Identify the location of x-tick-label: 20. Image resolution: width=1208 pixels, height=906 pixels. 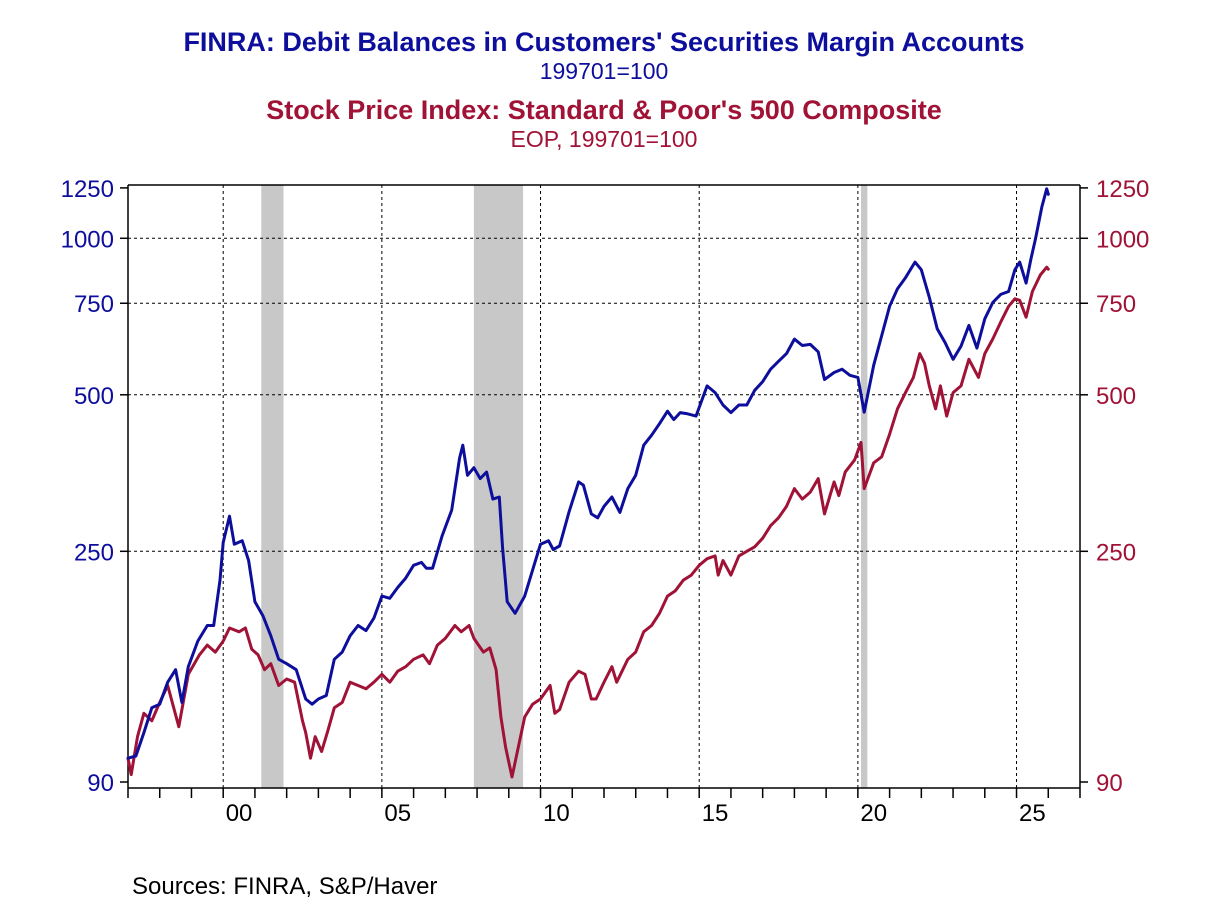
(873, 813).